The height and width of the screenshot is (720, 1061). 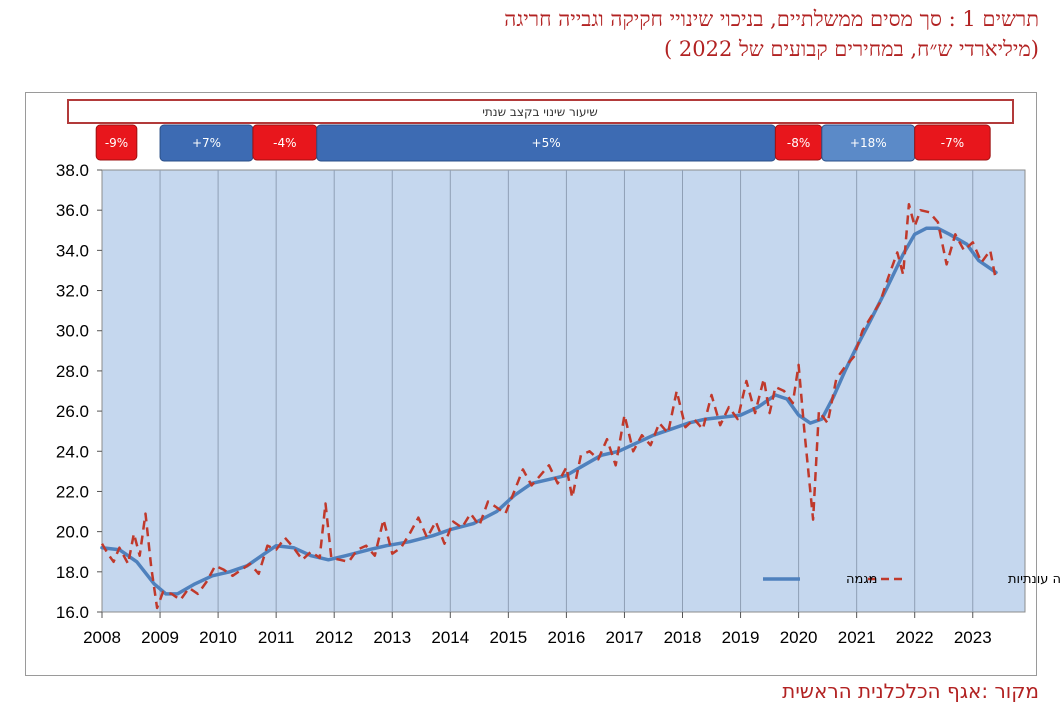 I want to click on legend-label-trend: מגמה, so click(x=862, y=579).